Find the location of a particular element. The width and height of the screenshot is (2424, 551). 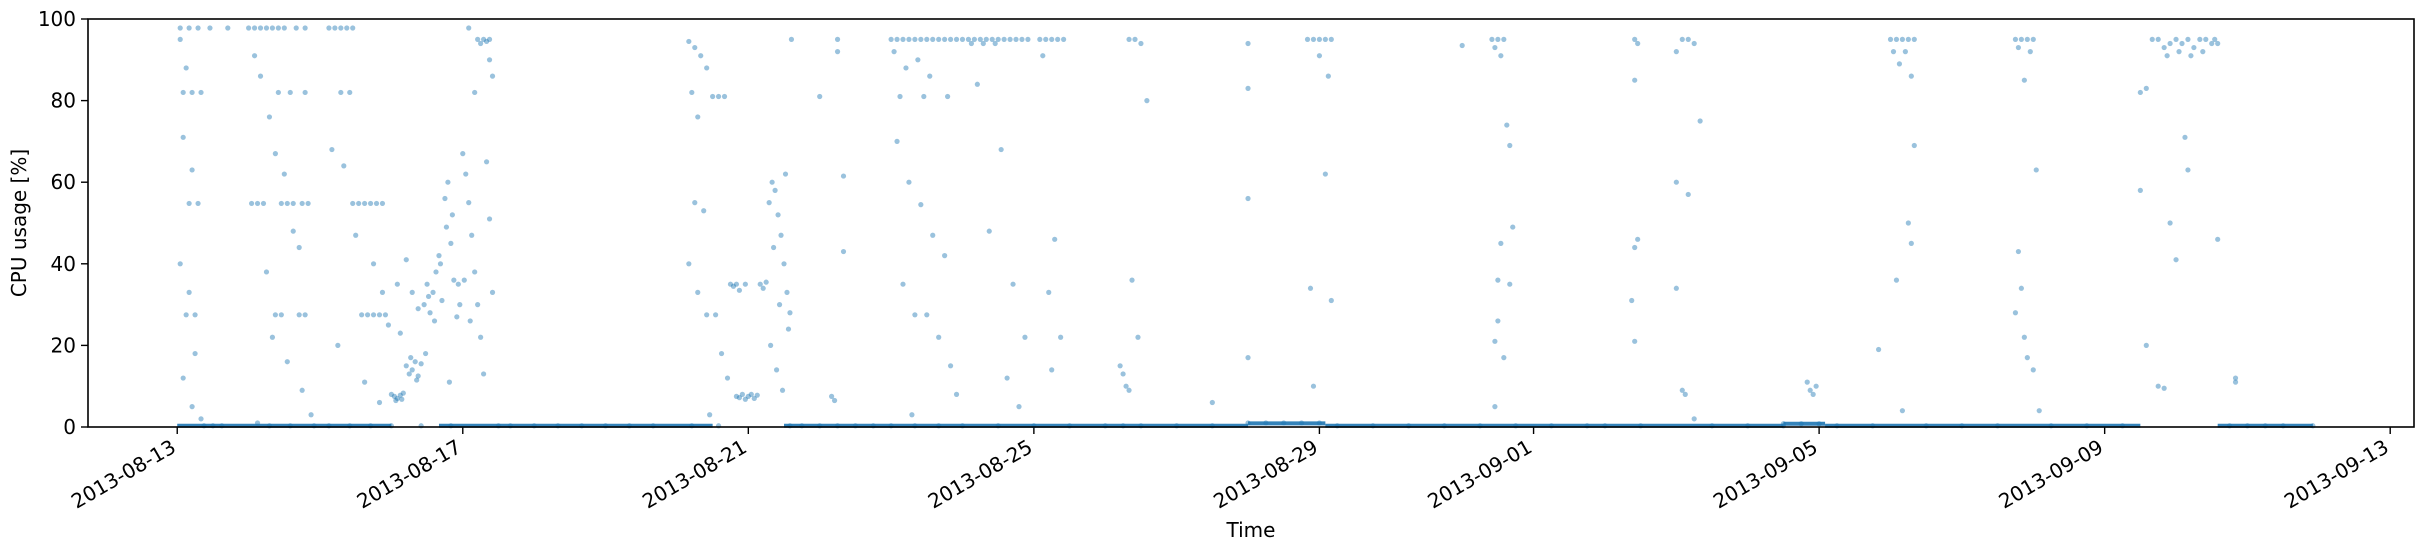

x-tick-label: 2013-08-21 is located at coordinates (694, 474).